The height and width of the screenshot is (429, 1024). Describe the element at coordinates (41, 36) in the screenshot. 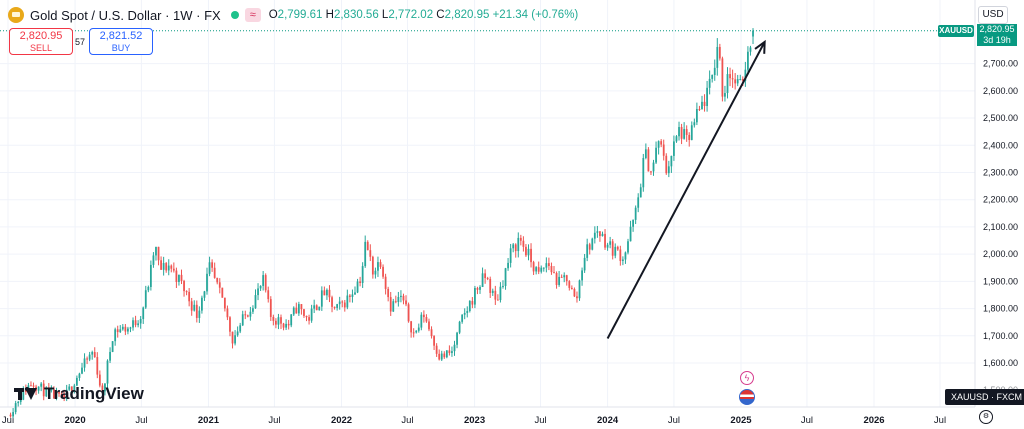

I see `sell-price: 2,820.95` at that location.